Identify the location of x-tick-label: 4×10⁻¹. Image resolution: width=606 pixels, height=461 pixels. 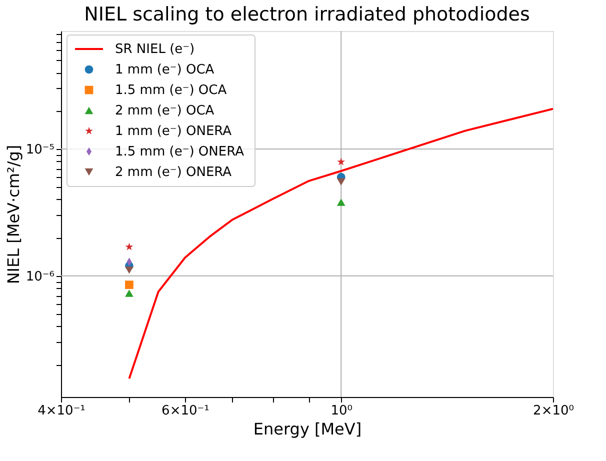
(62, 411).